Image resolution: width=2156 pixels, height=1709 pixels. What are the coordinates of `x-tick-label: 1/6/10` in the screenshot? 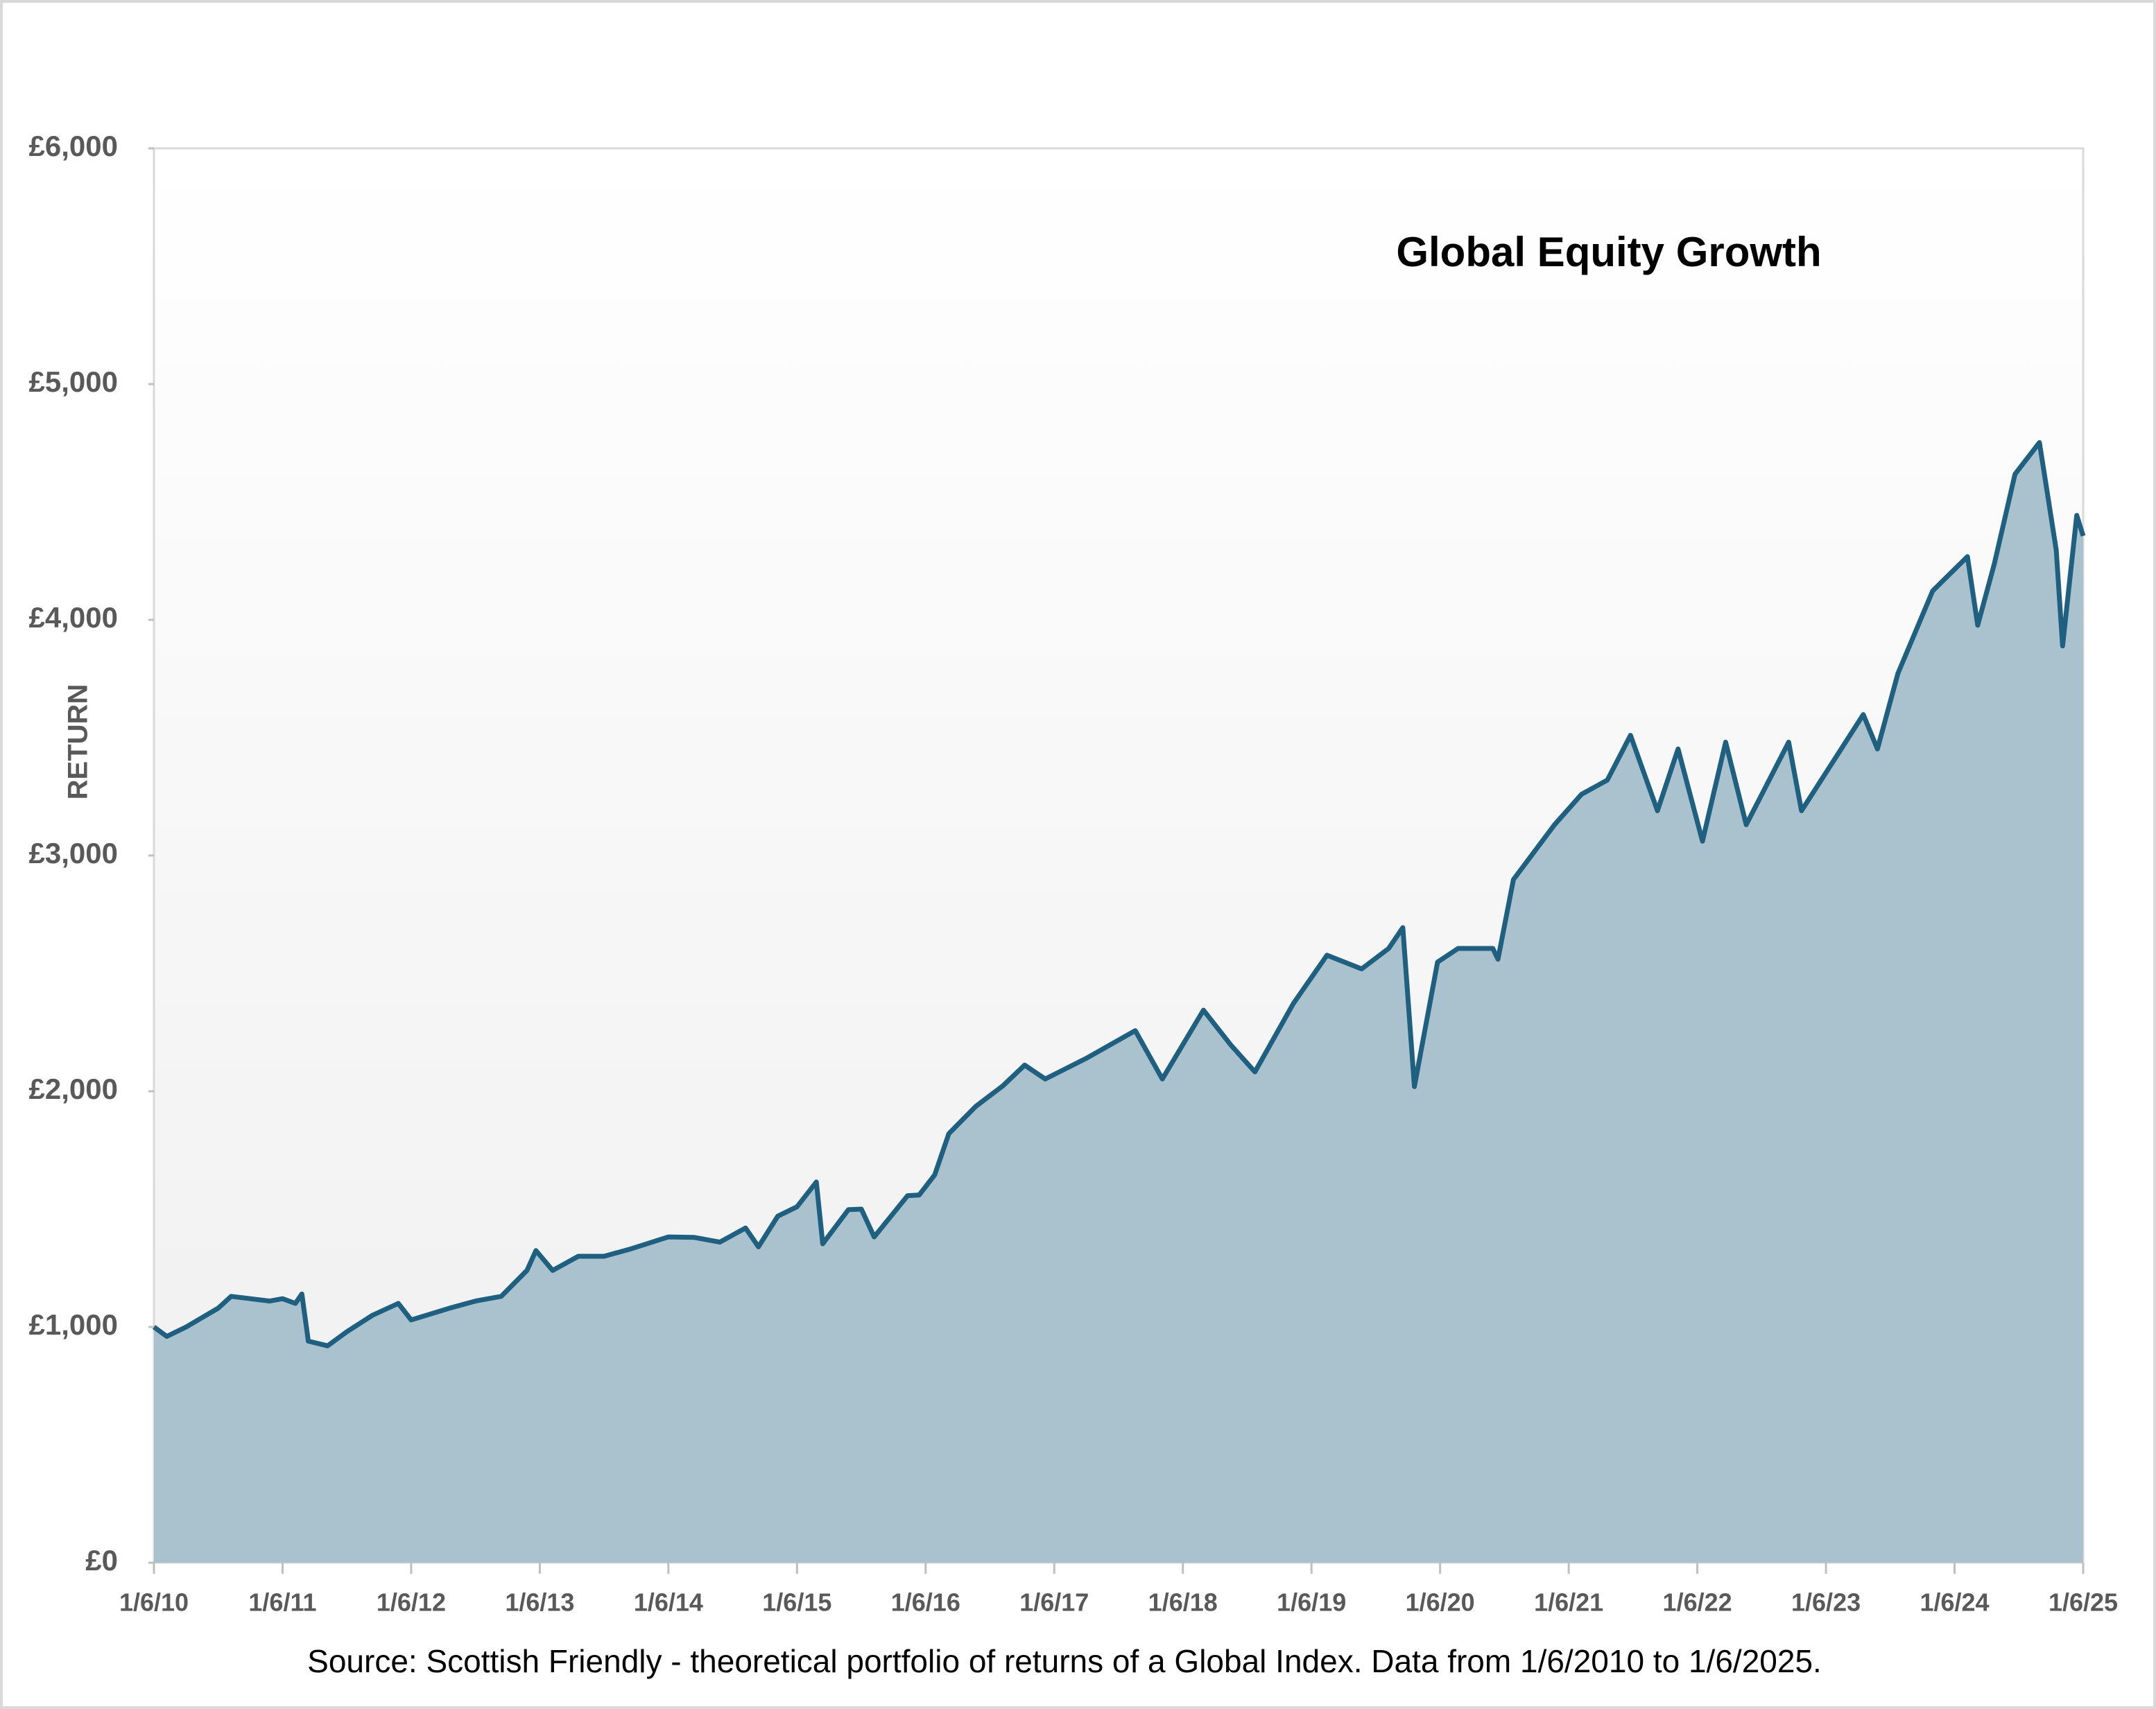 It's located at (154, 1602).